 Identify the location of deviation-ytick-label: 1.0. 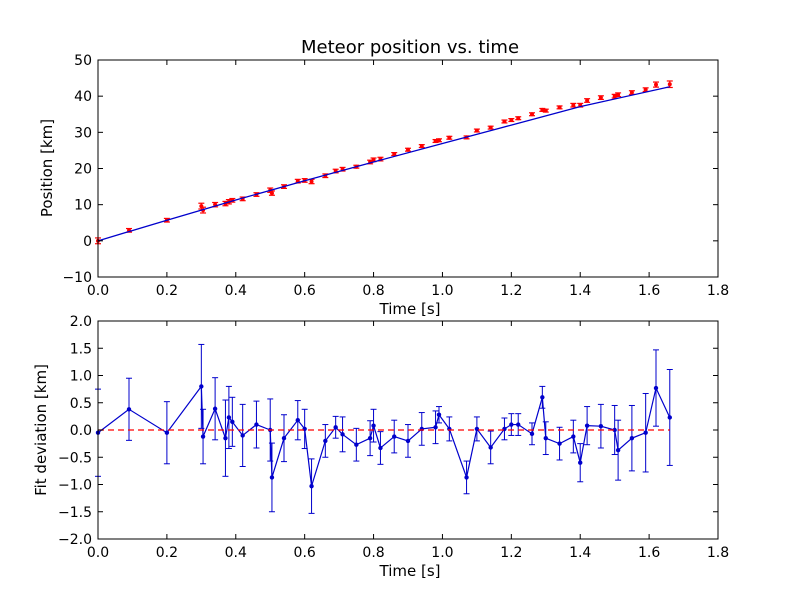
(81, 377).